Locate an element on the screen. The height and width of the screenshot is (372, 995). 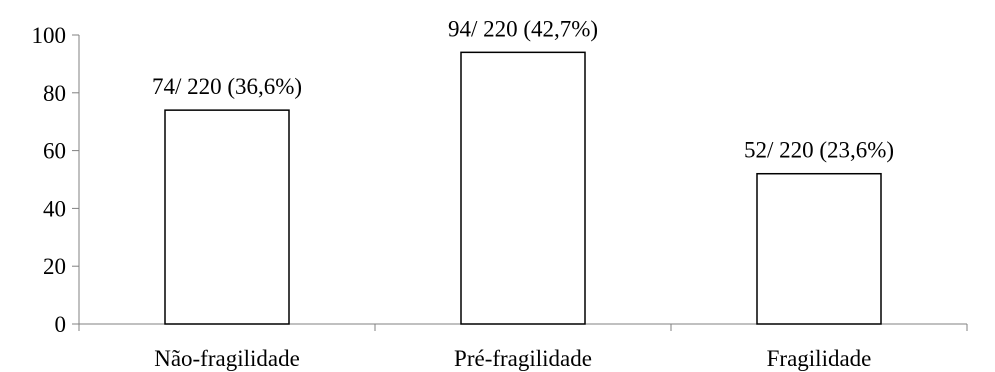
y-tick-label: 40 is located at coordinates (54, 208).